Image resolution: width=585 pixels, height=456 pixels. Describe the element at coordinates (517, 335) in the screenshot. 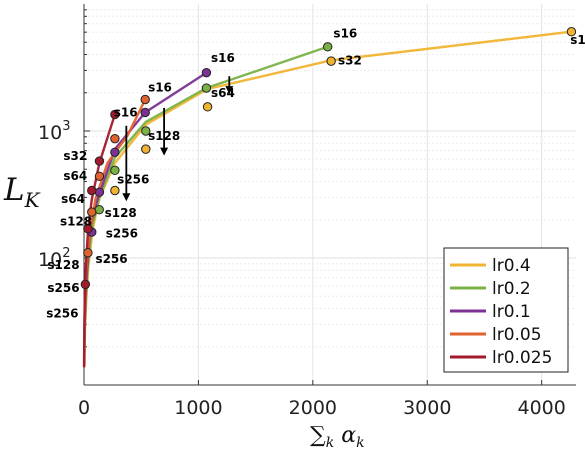

I see `legend-entry-lr0.05: lr0.05` at that location.